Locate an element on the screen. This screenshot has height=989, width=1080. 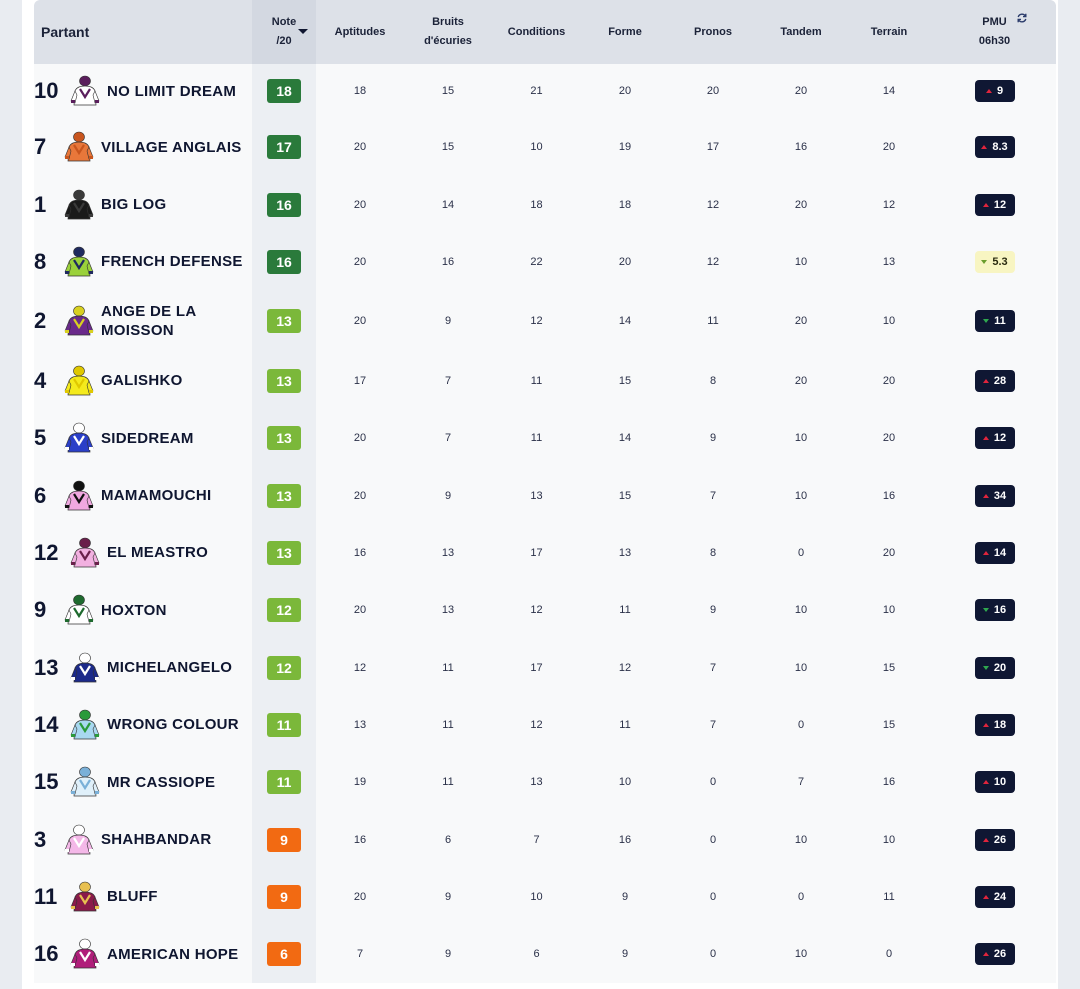
runner-name: BIG LOG is located at coordinates (133, 204).